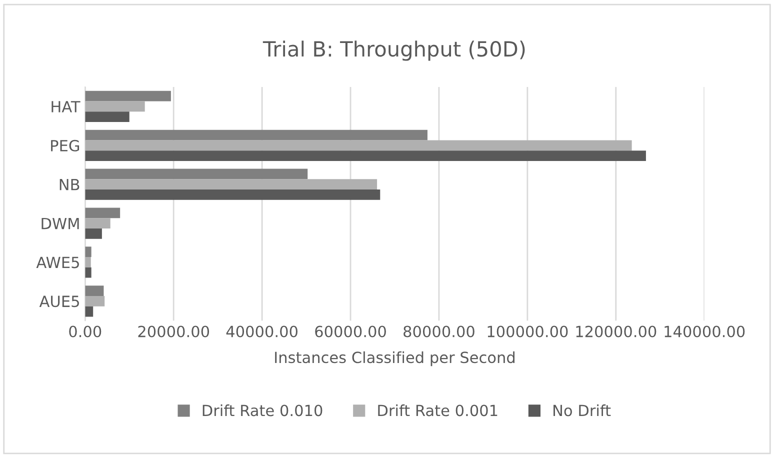 This screenshot has width=774, height=458. What do you see at coordinates (85, 332) in the screenshot?
I see `x-tick-label: 0.00` at bounding box center [85, 332].